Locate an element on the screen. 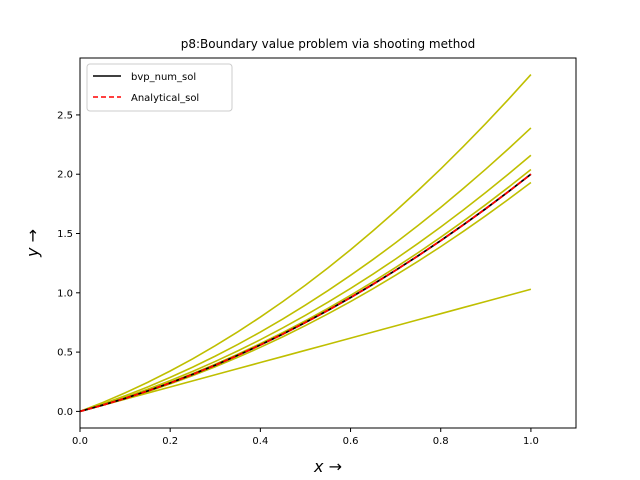 The height and width of the screenshot is (480, 640). y-tick-label: 0.0 is located at coordinates (65, 412).